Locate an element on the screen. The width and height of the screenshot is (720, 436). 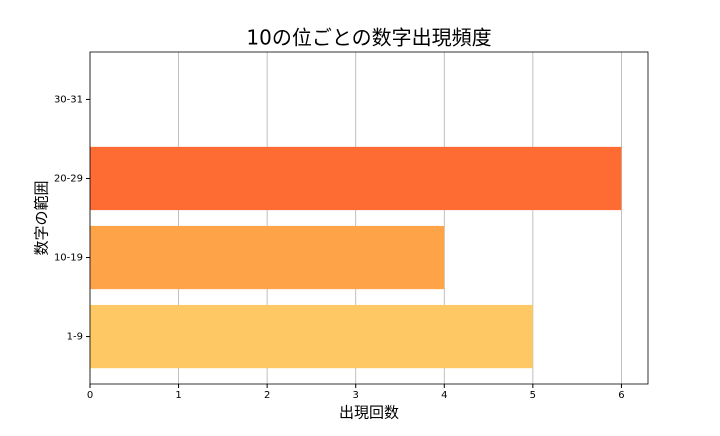
y-tick-label: 1-9 is located at coordinates (75, 337).